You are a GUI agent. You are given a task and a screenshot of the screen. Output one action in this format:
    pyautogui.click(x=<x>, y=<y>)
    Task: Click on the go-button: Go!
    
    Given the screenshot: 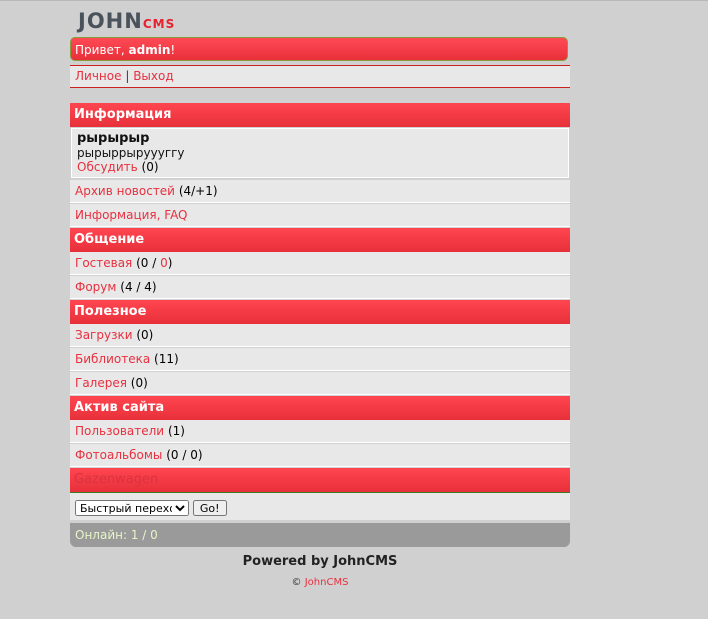 What is the action you would take?
    pyautogui.click(x=209, y=508)
    